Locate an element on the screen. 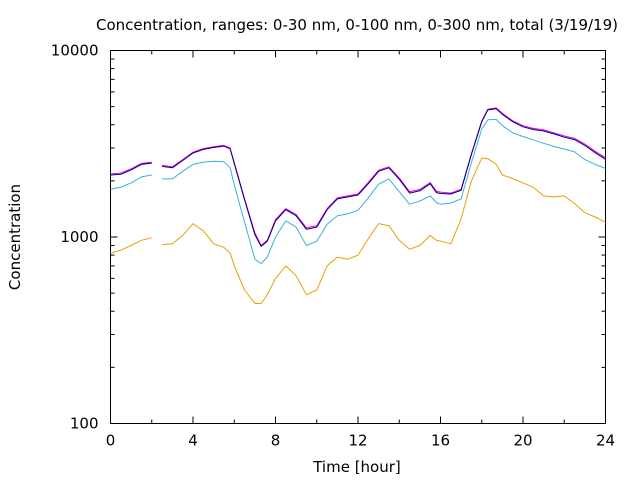  x-tick-label: 4 is located at coordinates (193, 441).